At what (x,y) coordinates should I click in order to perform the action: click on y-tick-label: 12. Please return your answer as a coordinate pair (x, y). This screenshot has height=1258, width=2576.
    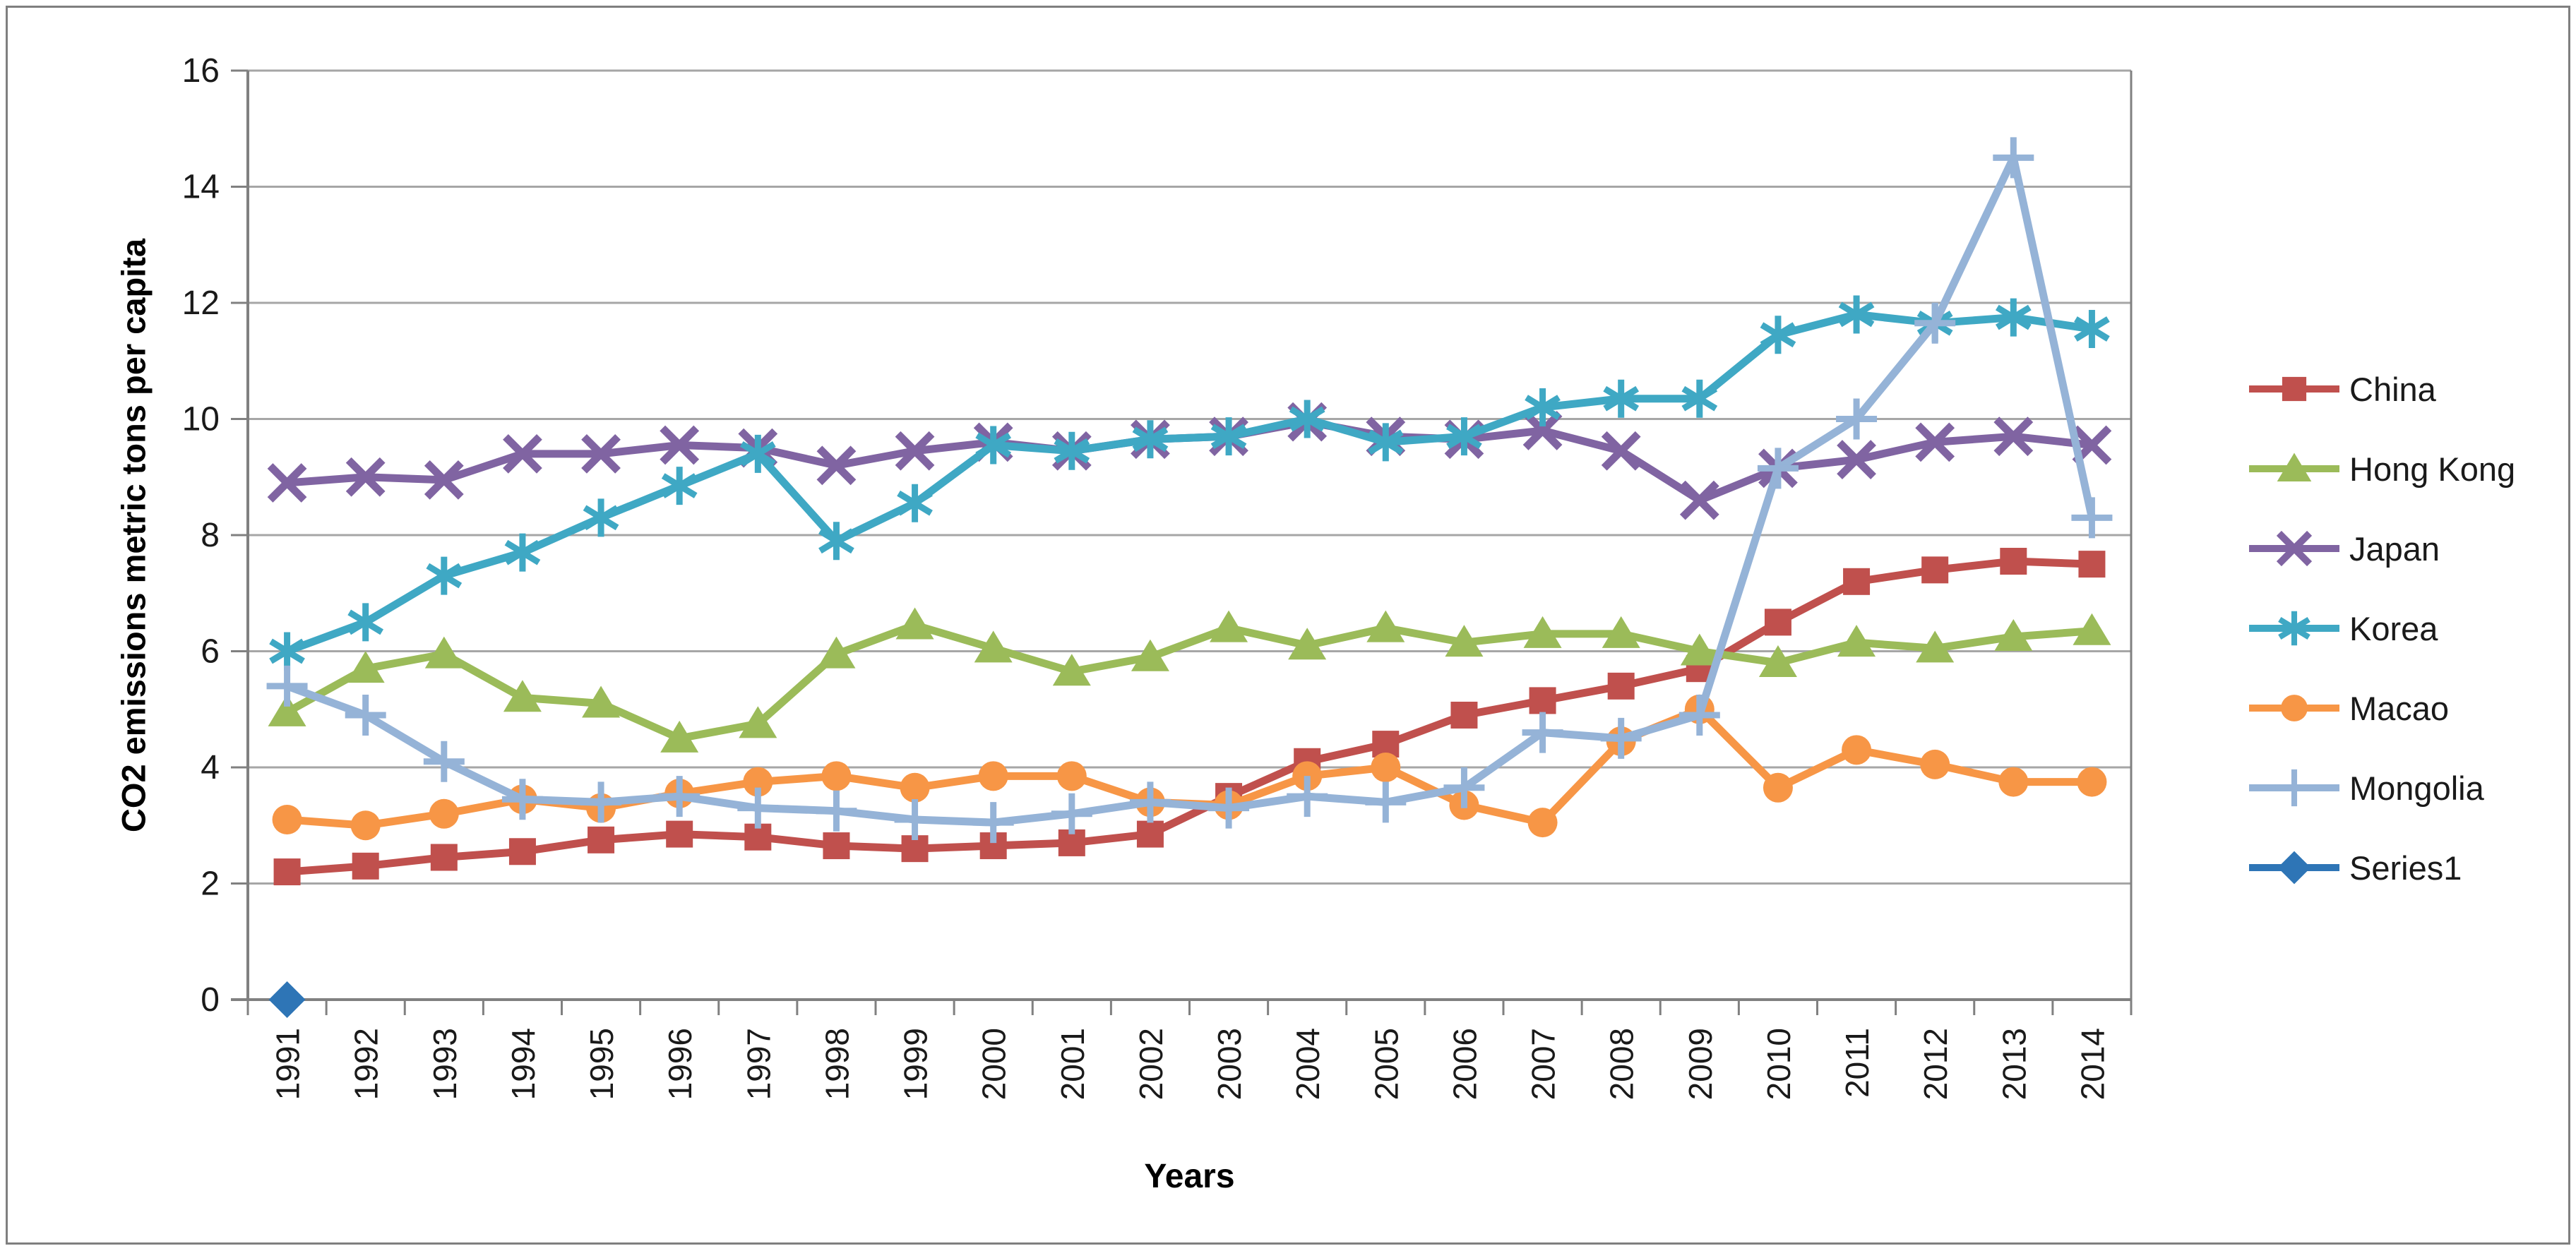
    Looking at the image, I should click on (201, 303).